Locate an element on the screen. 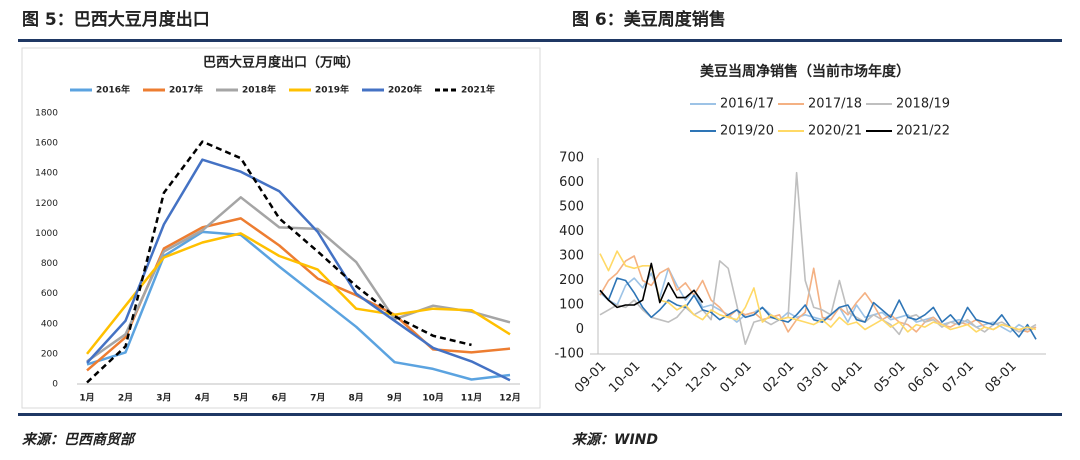 This screenshot has width=1080, height=460. x-tick-label: 02-01 is located at coordinates (778, 377).